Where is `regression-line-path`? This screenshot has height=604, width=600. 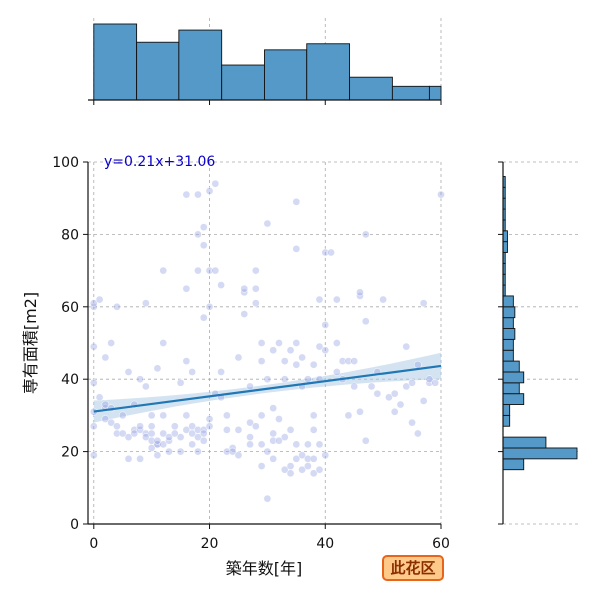
regression-line-path is located at coordinates (267, 388).